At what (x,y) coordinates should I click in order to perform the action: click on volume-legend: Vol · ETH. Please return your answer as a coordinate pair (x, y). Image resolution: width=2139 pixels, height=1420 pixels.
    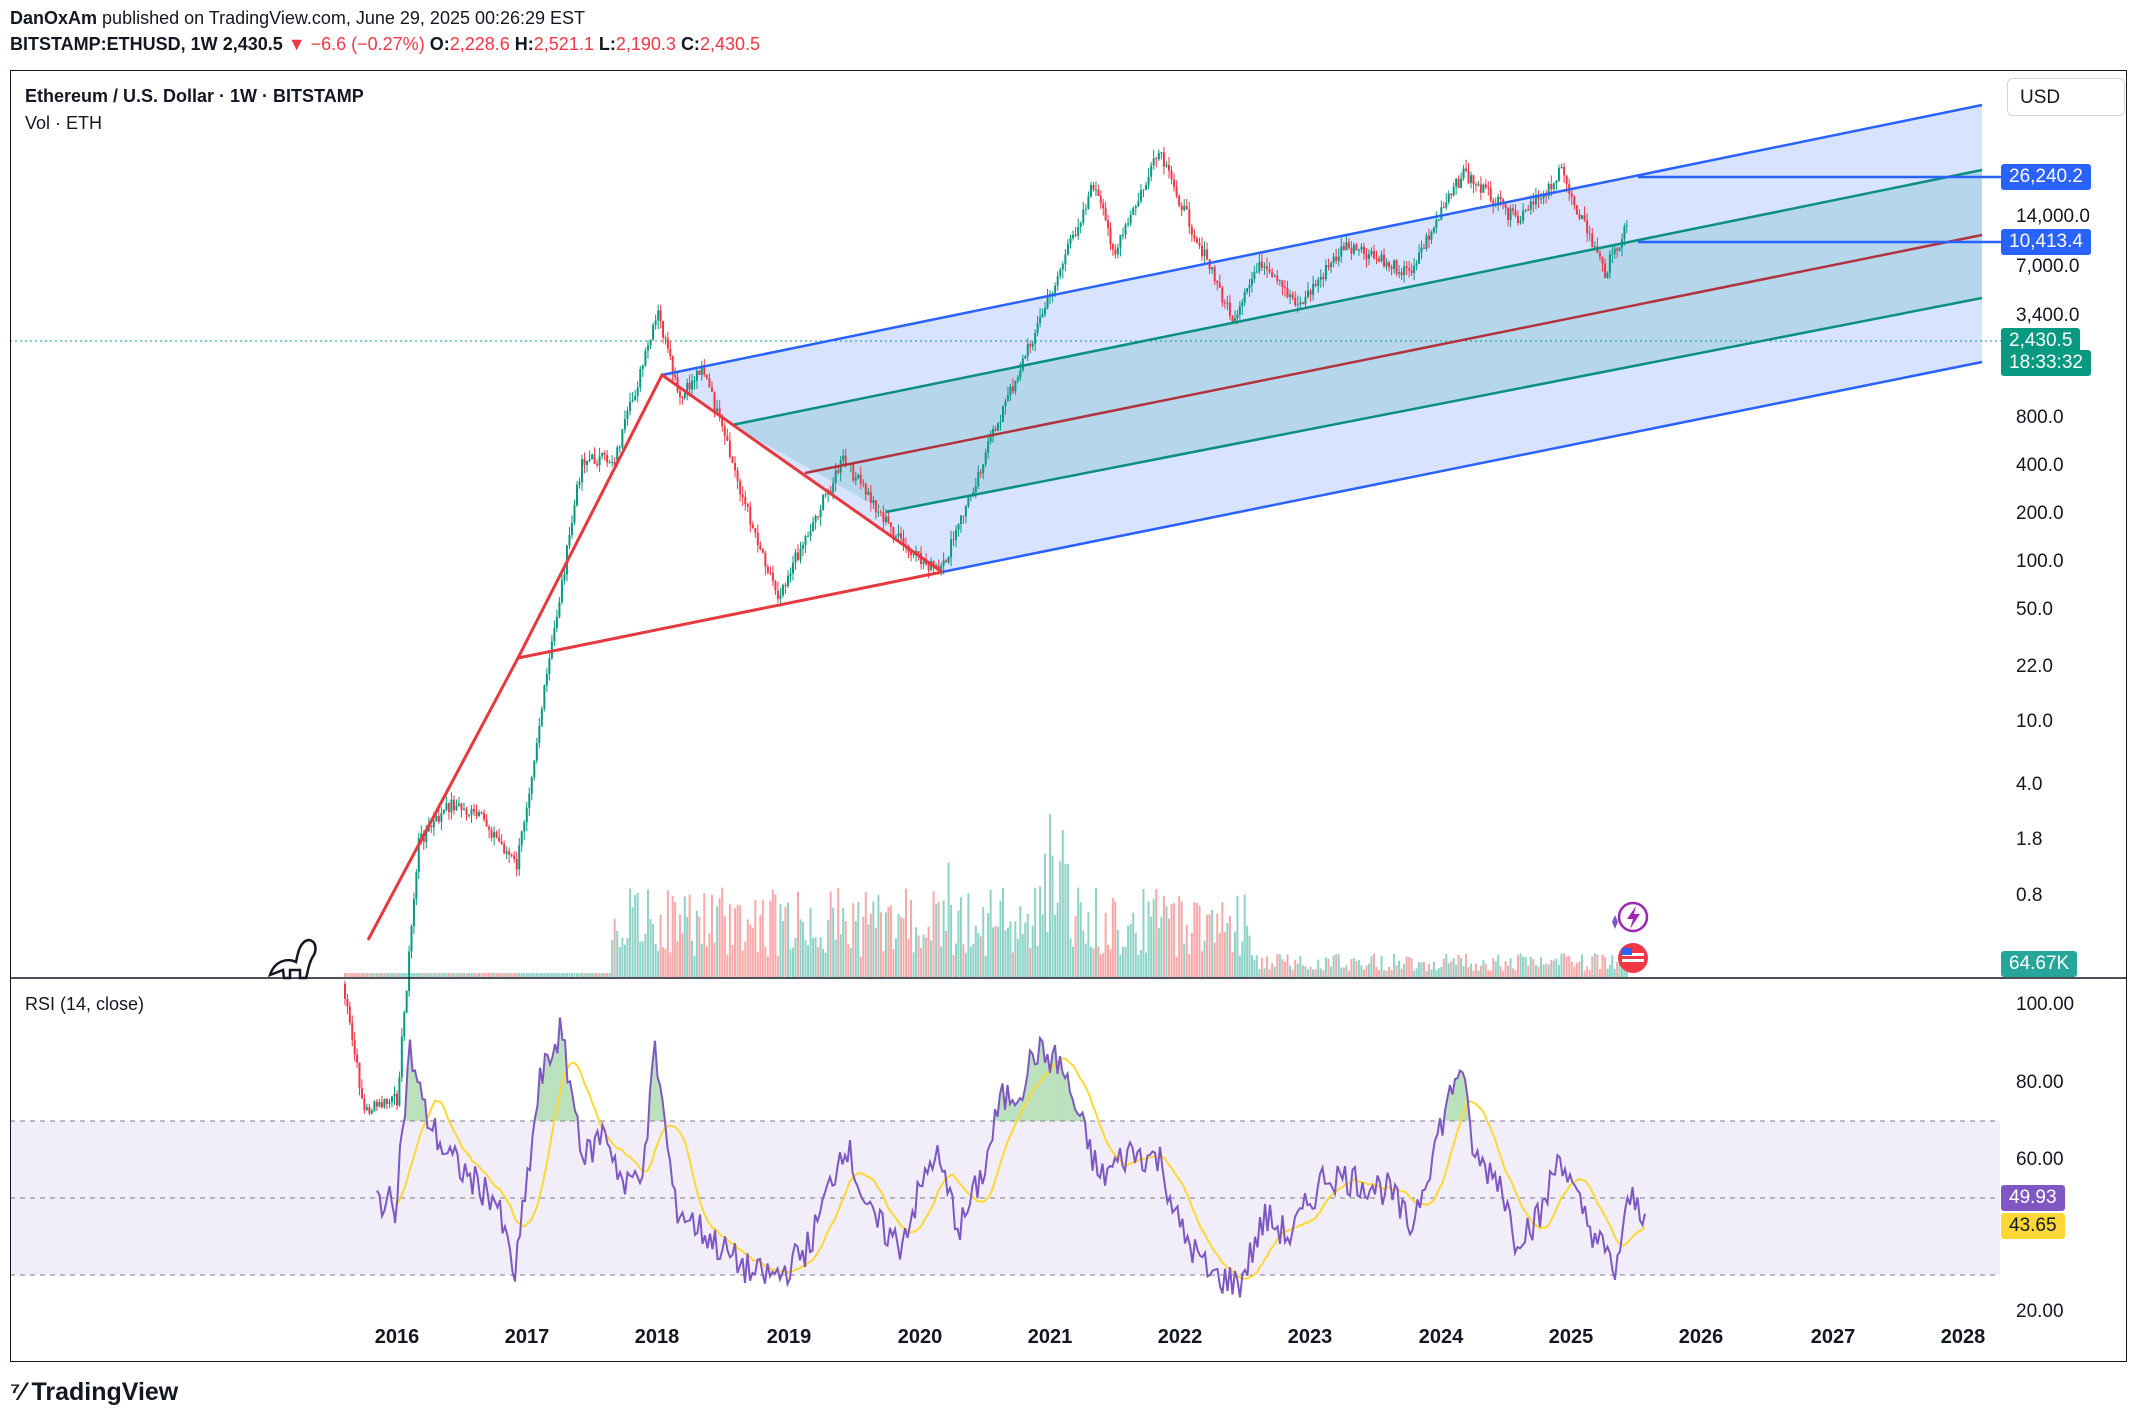
    Looking at the image, I should click on (64, 123).